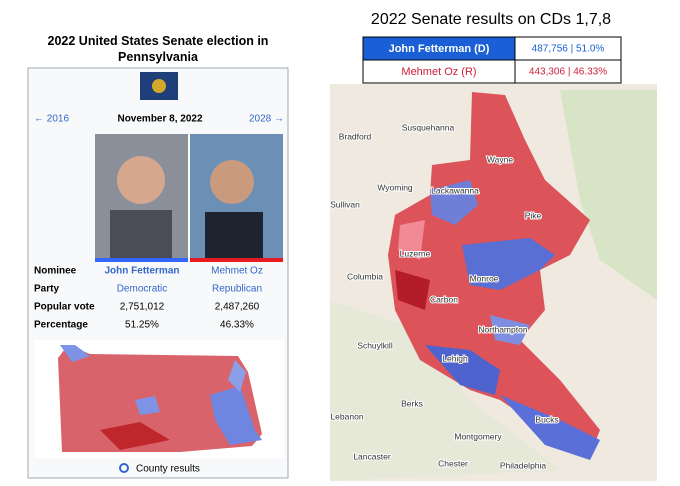 The height and width of the screenshot is (486, 680). I want to click on place-label: Wyoming, so click(395, 187).